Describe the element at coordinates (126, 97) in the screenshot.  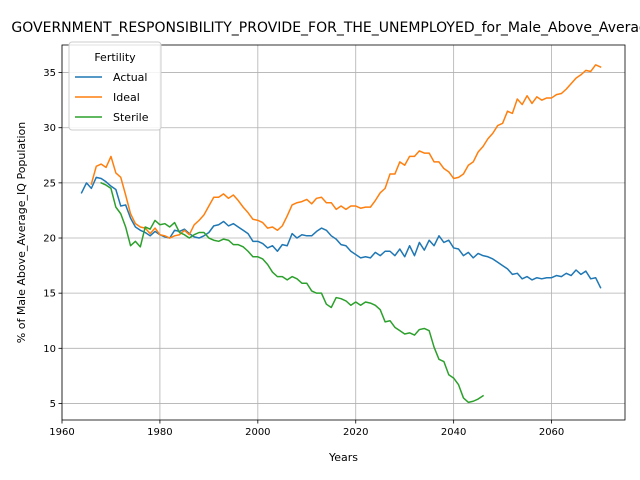
I see `legend-label-ideal: Ideal` at that location.